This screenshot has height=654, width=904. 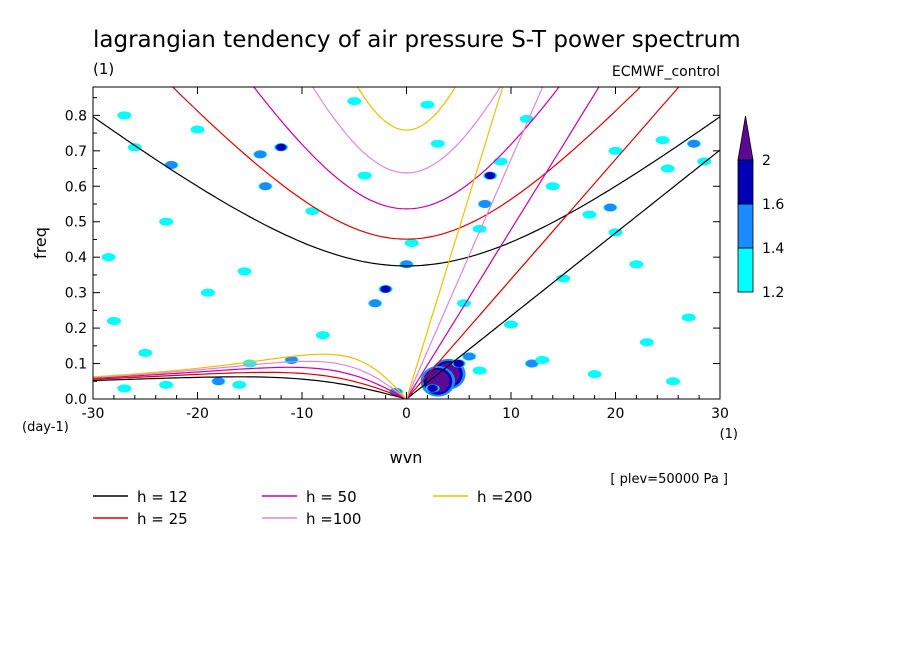 I want to click on curve-ig-h50, so click(x=406, y=148).